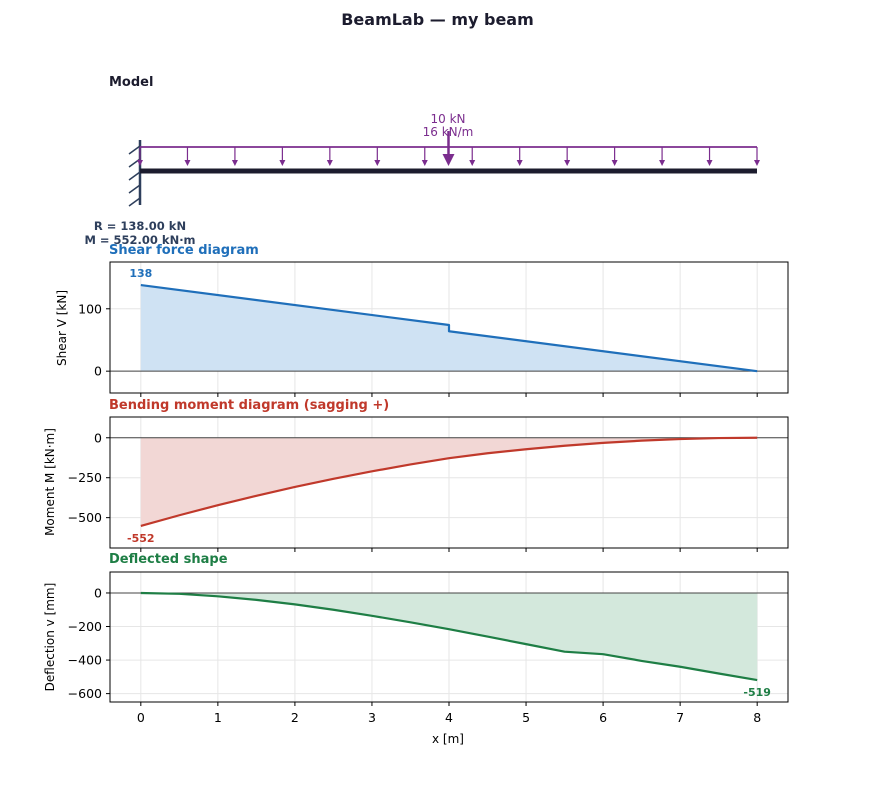  What do you see at coordinates (141, 538) in the screenshot?
I see `moment-peak-label: -552` at bounding box center [141, 538].